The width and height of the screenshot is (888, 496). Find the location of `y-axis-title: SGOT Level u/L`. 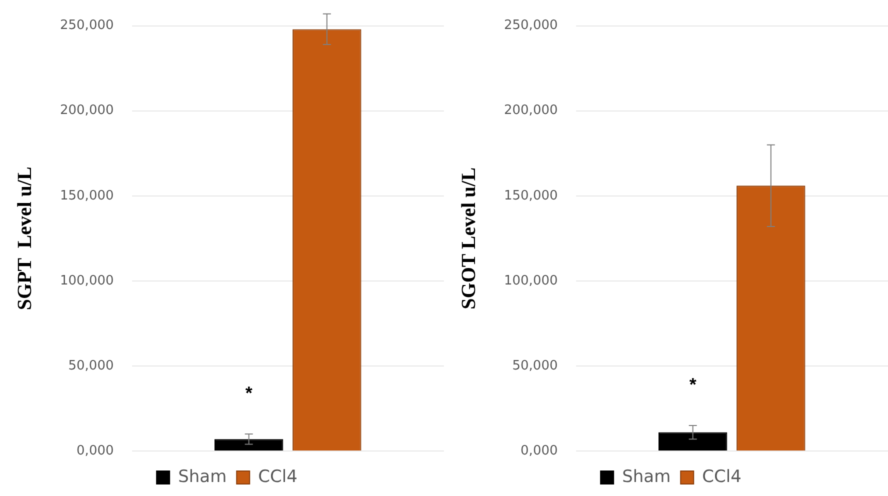

y-axis-title: SGOT Level u/L is located at coordinates (469, 238).